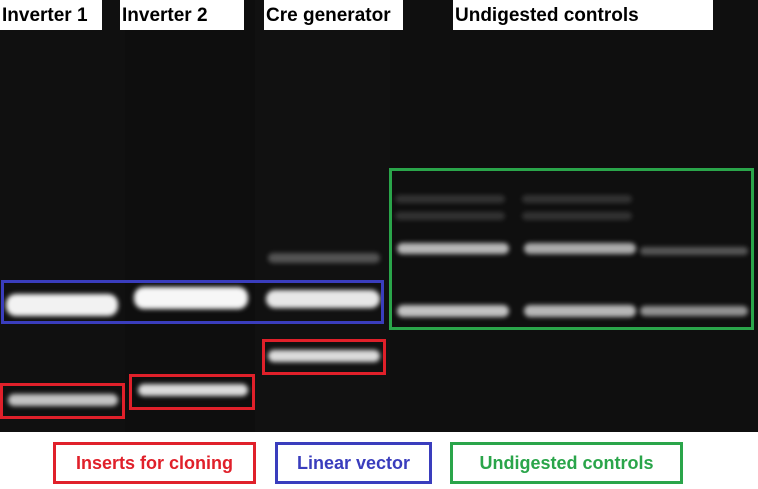 The height and width of the screenshot is (489, 758). Describe the element at coordinates (62, 216) in the screenshot. I see `lane-stripe` at that location.